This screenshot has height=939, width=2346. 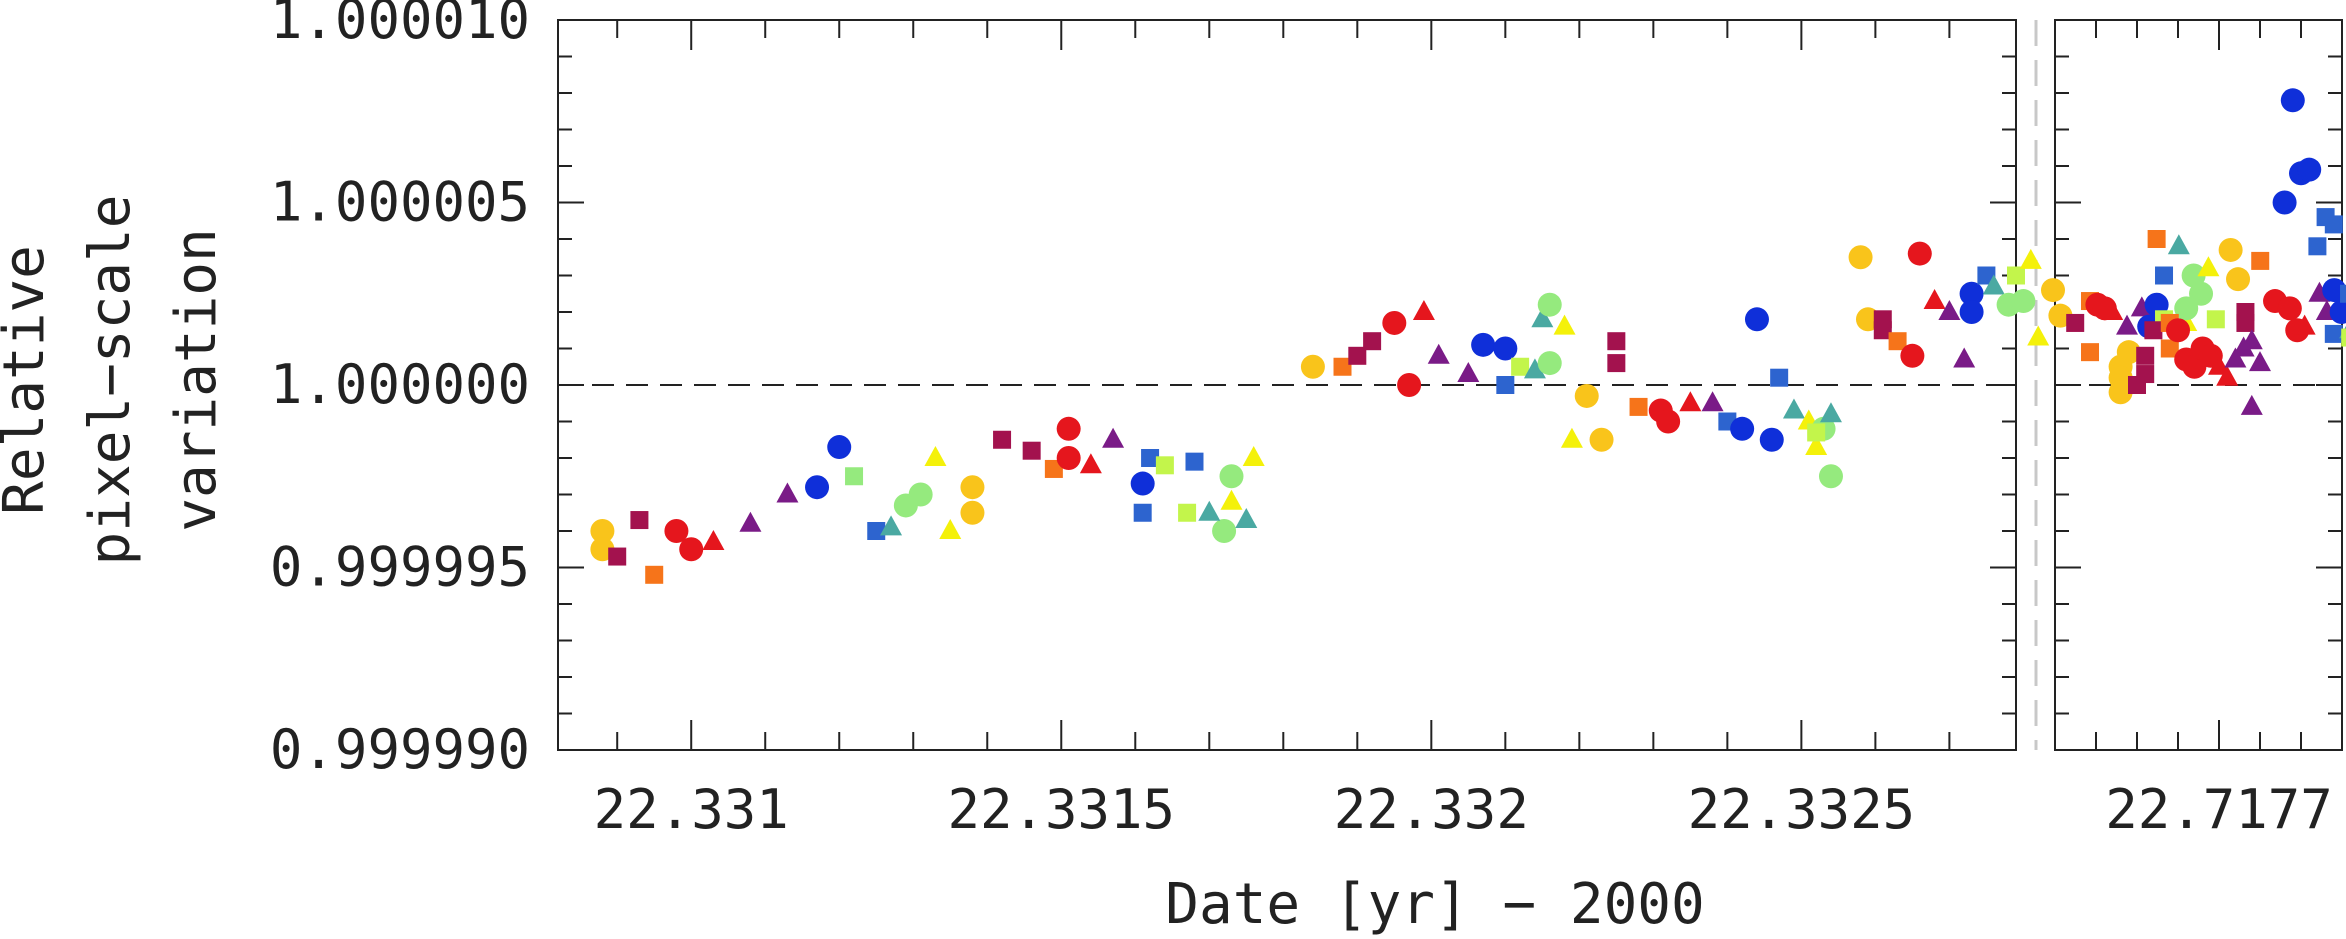 What do you see at coordinates (400, 749) in the screenshot?
I see `y-tick-label: 0.999990` at bounding box center [400, 749].